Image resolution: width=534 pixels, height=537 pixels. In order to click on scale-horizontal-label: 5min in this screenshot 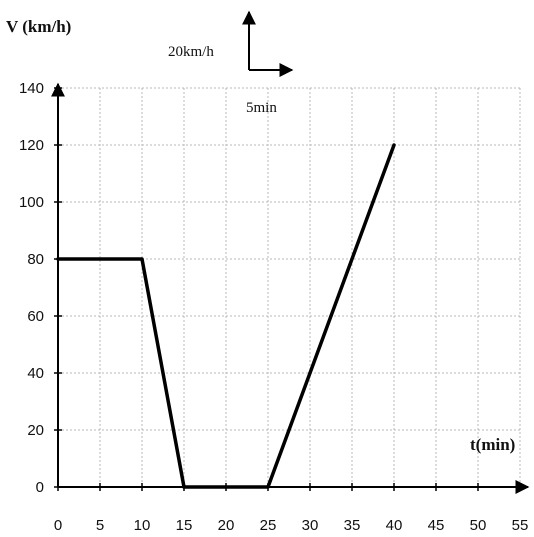, I will do `click(261, 108)`.